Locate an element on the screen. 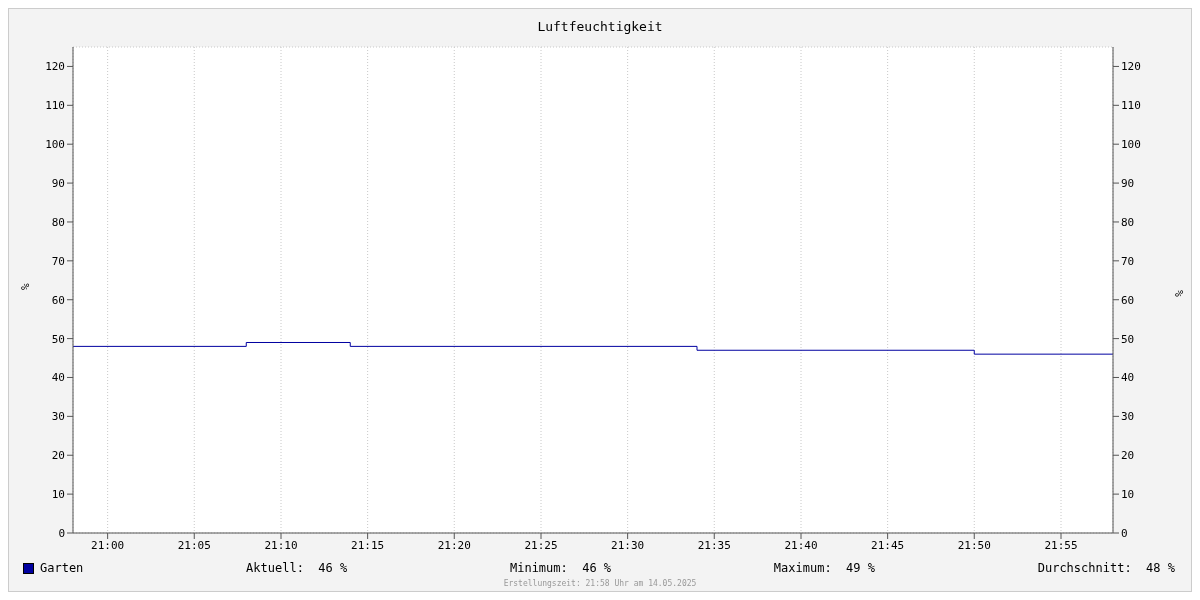 The width and height of the screenshot is (1200, 600). text: Durchschnitt: 48 % is located at coordinates (1106, 568).